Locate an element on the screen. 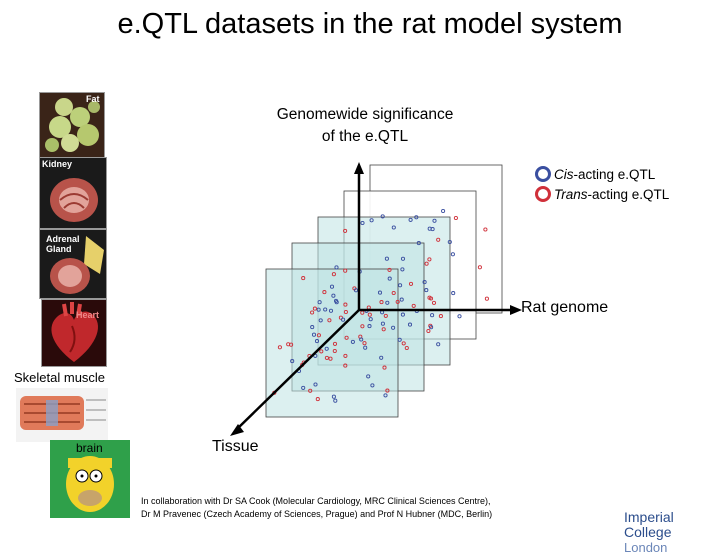  cis-ring-icon is located at coordinates (543, 174).